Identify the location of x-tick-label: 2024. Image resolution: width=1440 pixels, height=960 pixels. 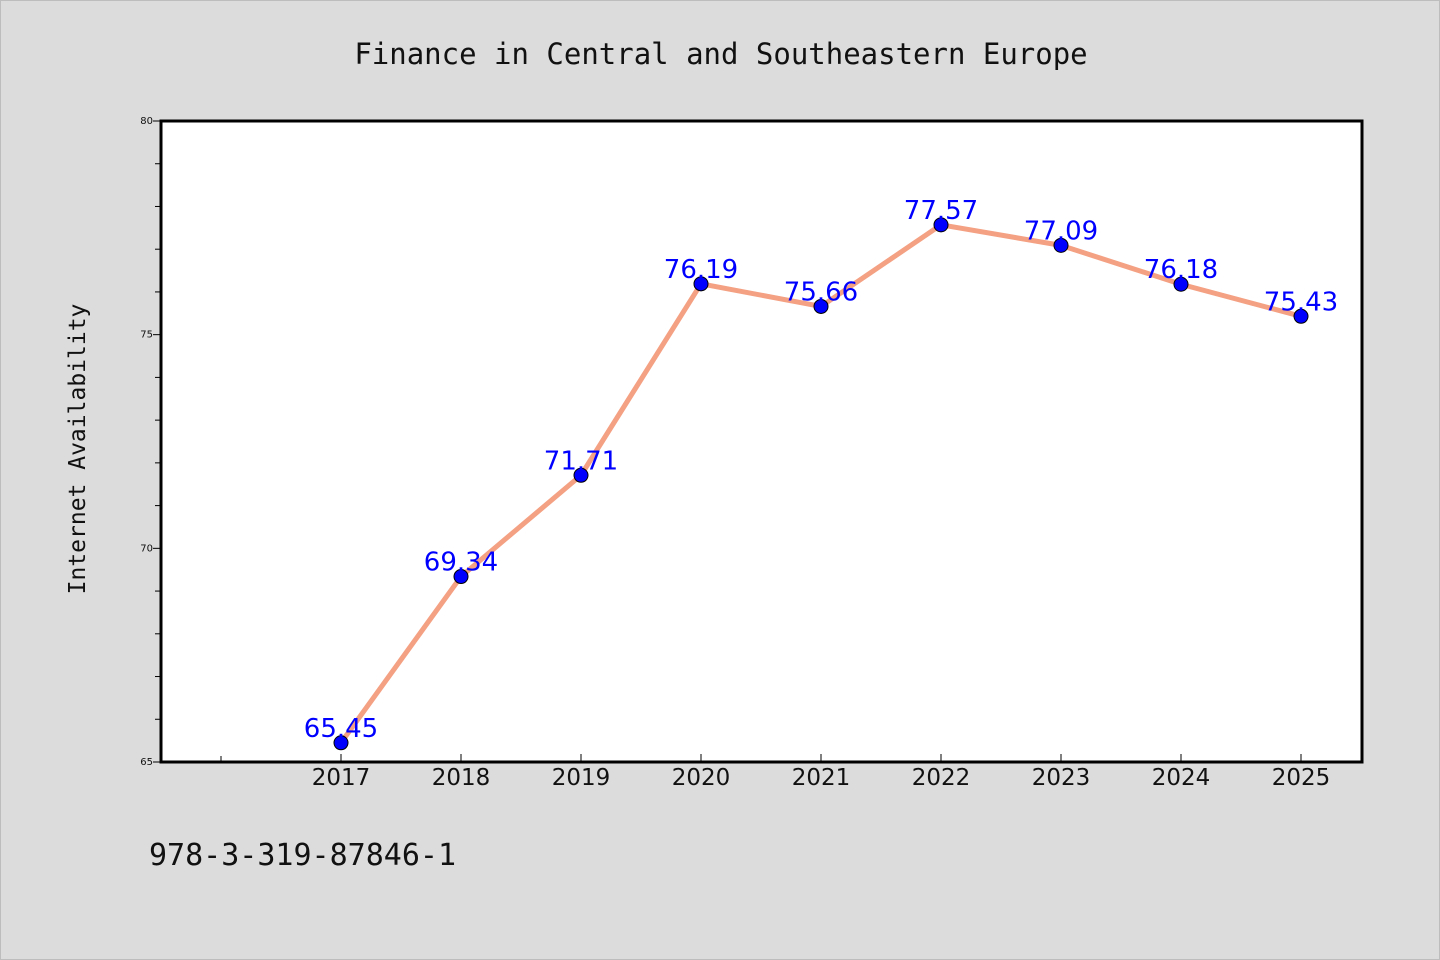
(1181, 778).